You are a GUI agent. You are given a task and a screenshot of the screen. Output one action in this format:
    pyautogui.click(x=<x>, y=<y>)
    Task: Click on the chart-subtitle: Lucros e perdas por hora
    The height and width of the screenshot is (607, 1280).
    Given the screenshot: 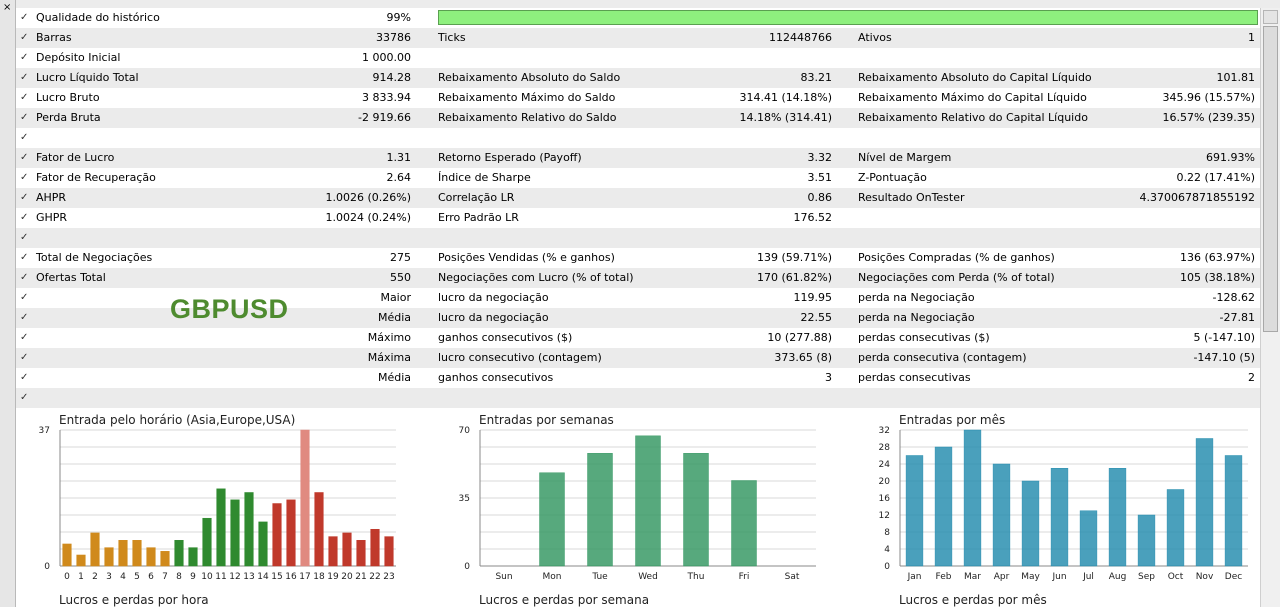 What is the action you would take?
    pyautogui.click(x=134, y=600)
    